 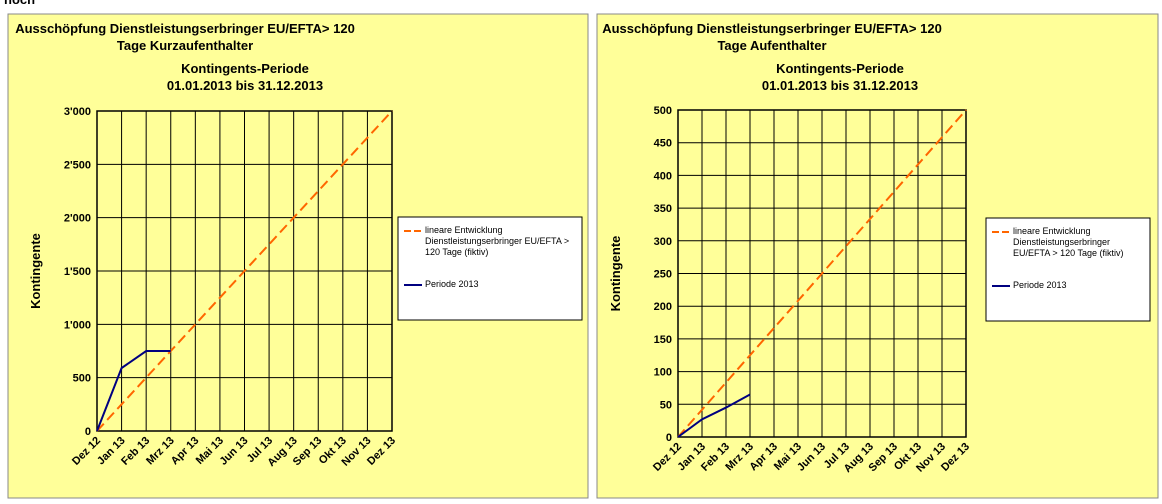 I want to click on y-tick-label: 3'000, so click(x=77, y=112).